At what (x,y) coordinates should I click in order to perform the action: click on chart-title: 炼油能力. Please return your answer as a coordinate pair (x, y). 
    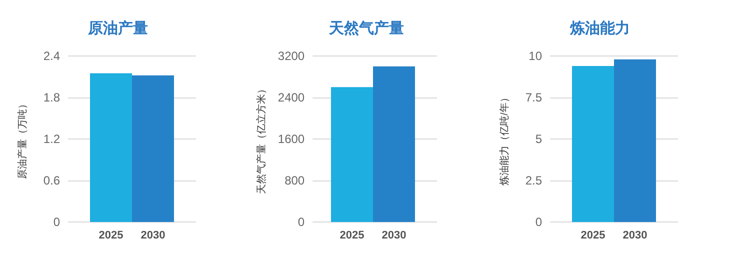
    Looking at the image, I should click on (599, 28).